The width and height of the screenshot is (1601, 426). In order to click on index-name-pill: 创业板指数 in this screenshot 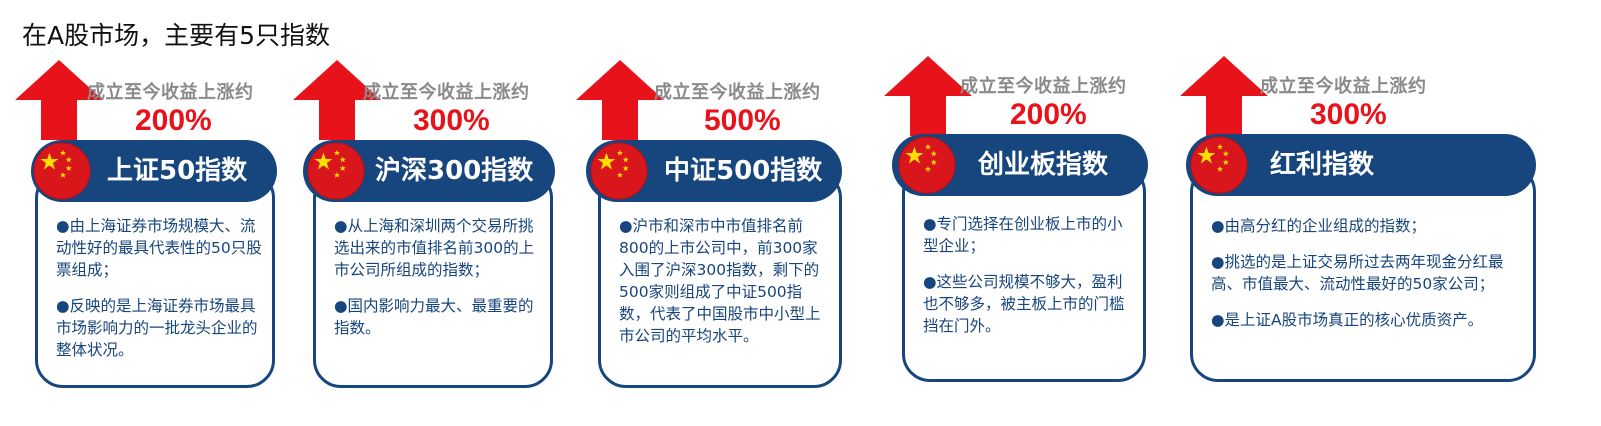, I will do `click(1020, 165)`.